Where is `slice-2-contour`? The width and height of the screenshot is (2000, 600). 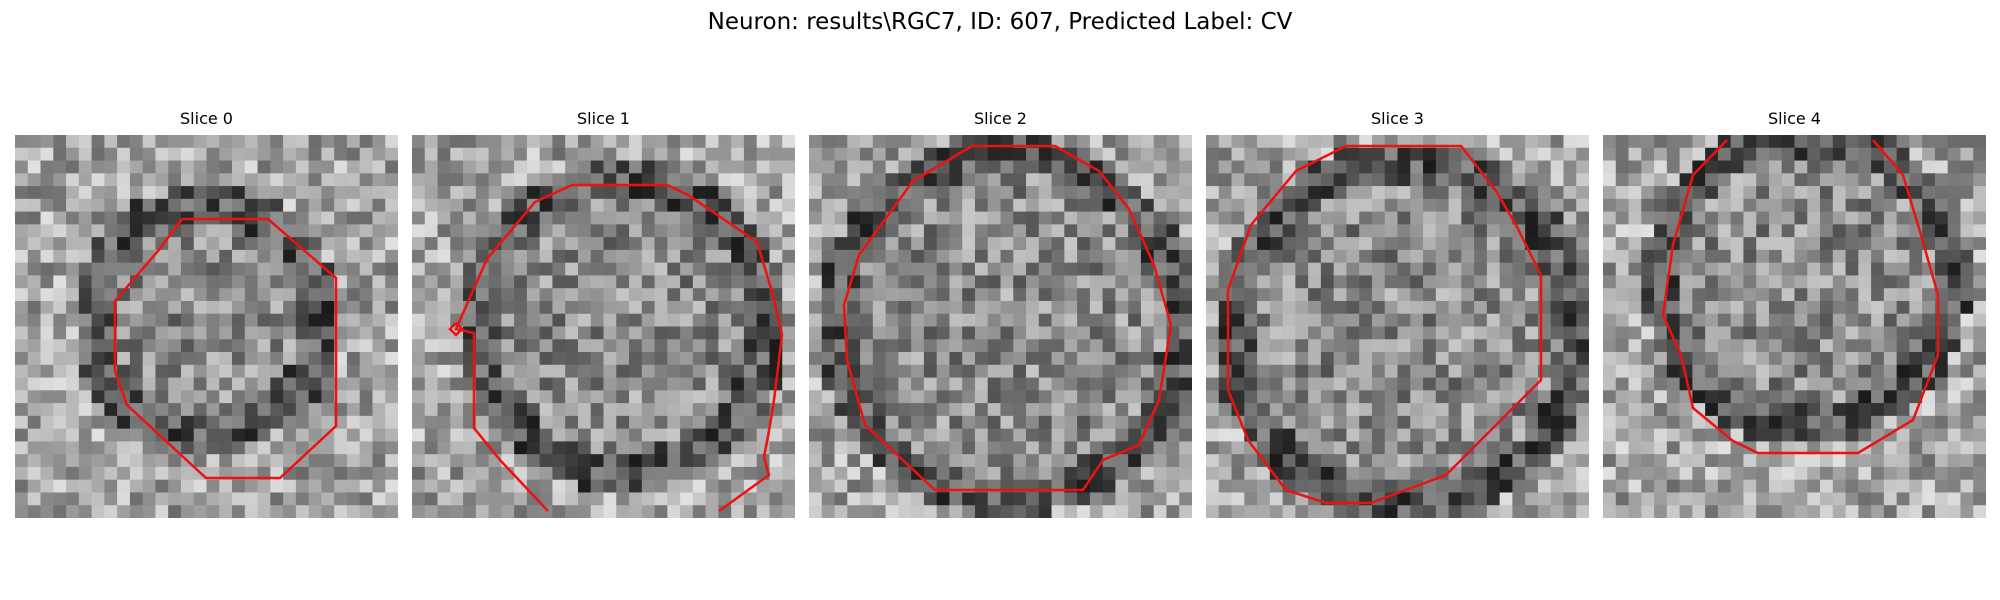
slice-2-contour is located at coordinates (1007, 318).